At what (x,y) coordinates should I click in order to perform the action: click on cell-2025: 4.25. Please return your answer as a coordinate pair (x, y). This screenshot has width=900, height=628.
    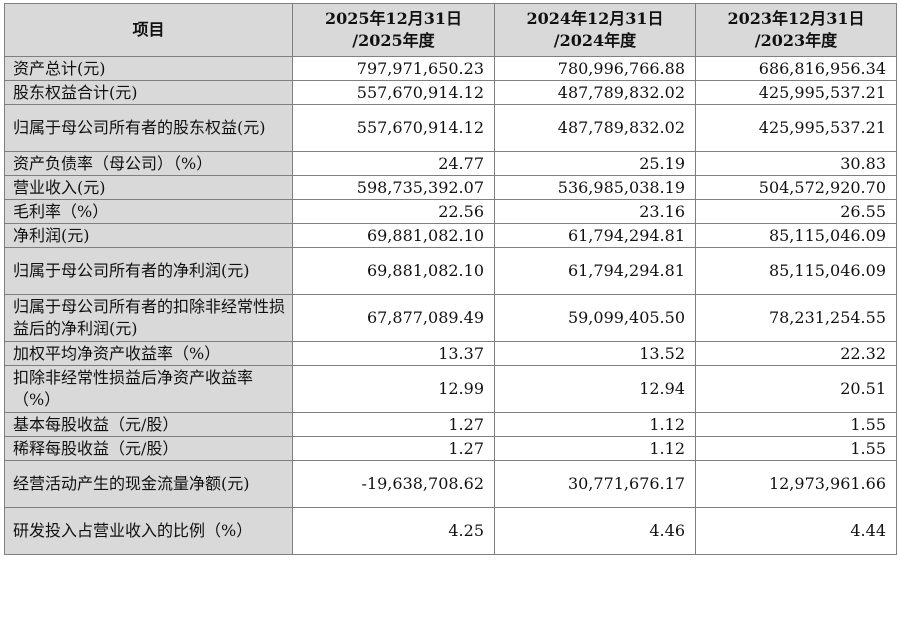
    Looking at the image, I should click on (393, 531).